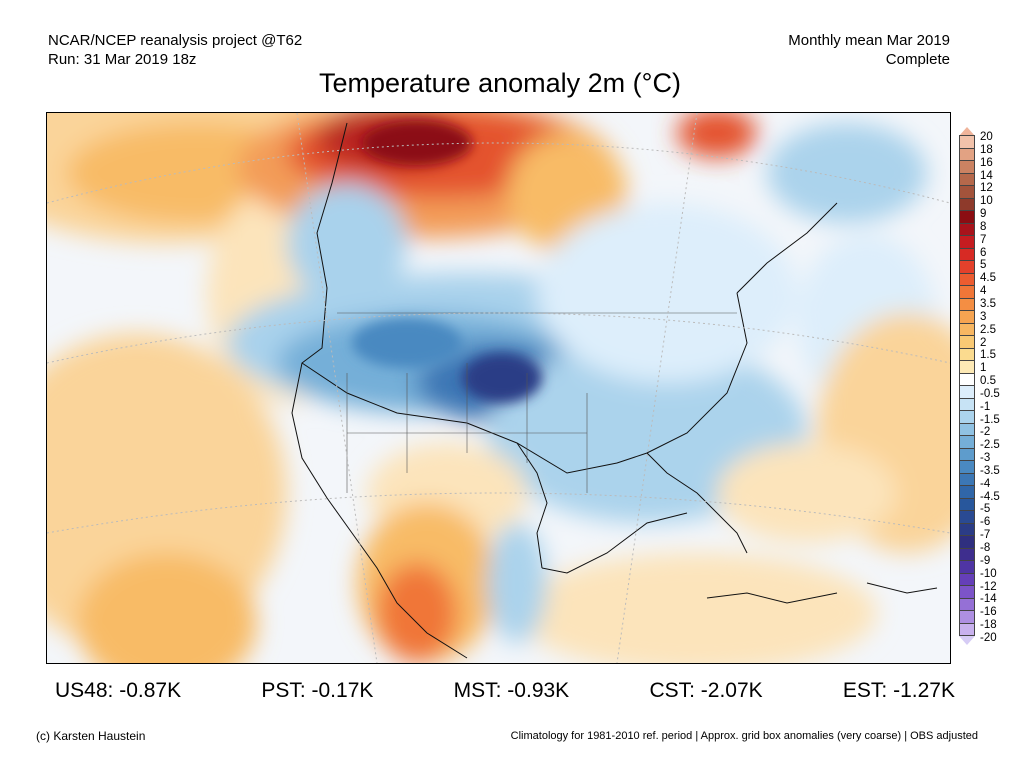  Describe the element at coordinates (983, 265) in the screenshot. I see `legend-label: 5` at that location.